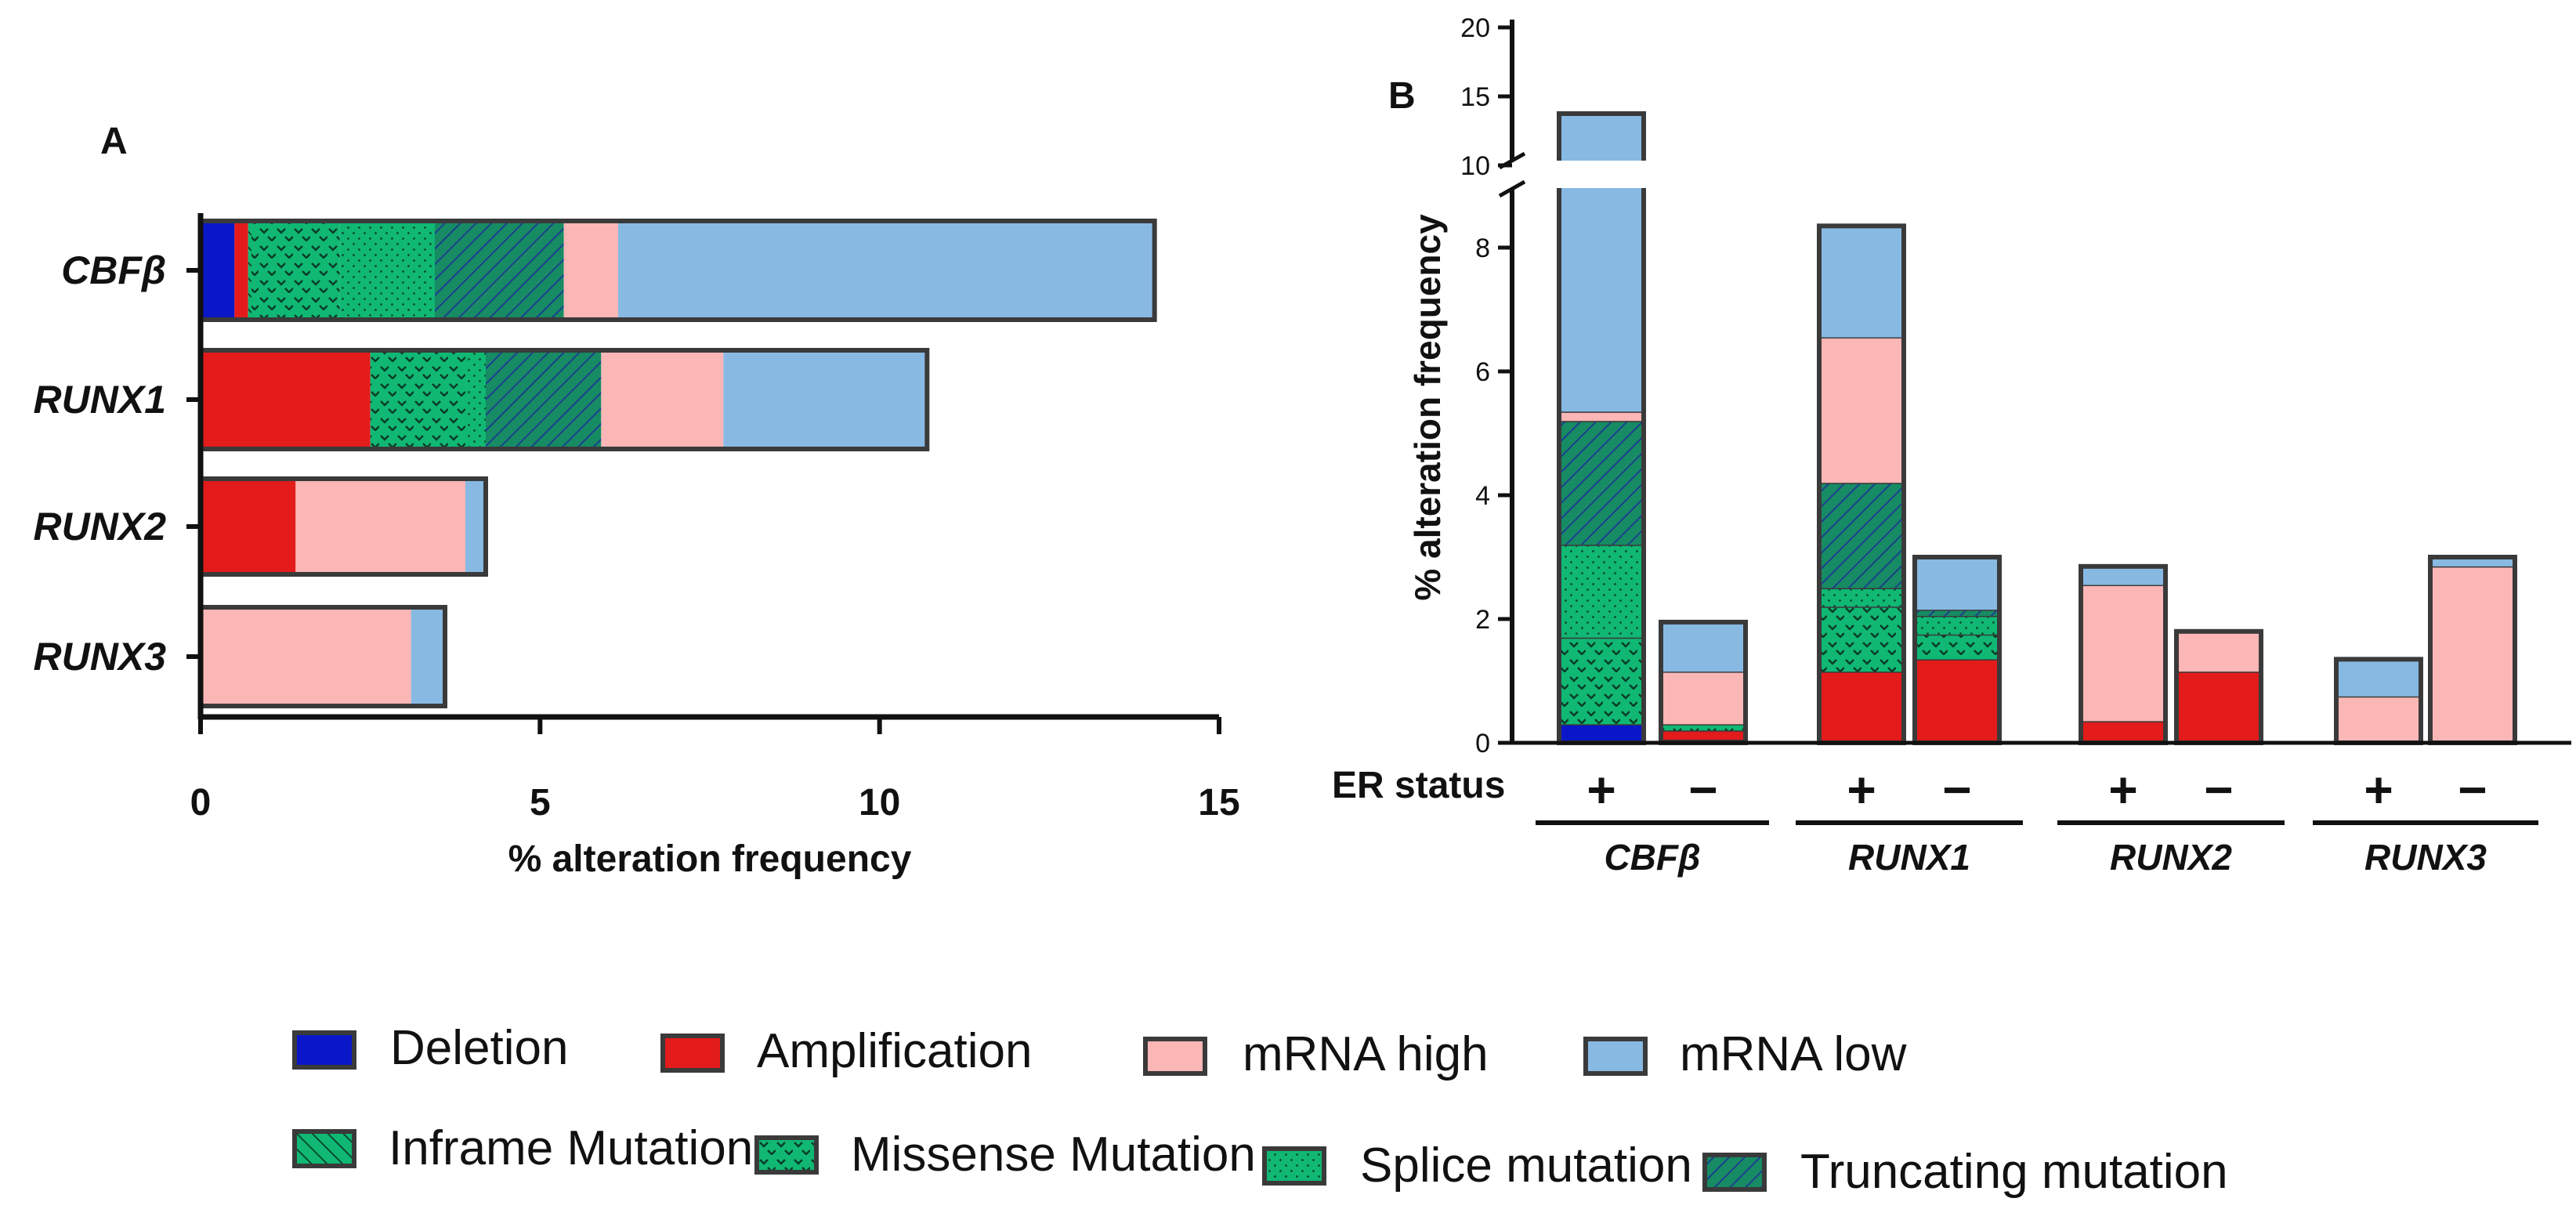  What do you see at coordinates (1652, 857) in the screenshot?
I see `gene-group-label-0: CBFβ` at bounding box center [1652, 857].